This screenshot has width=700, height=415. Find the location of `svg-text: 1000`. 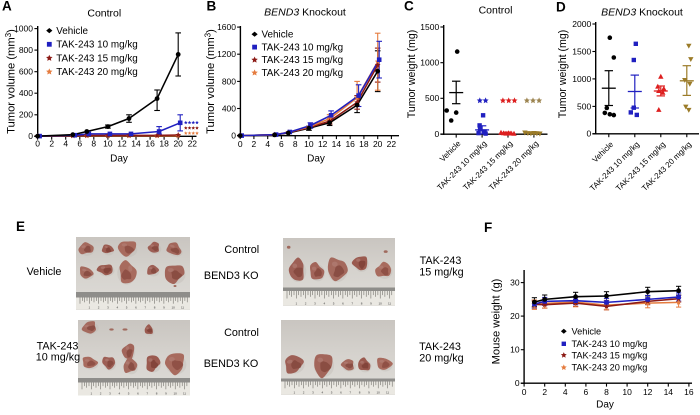

svg-text: 1000 is located at coordinates (23, 29).